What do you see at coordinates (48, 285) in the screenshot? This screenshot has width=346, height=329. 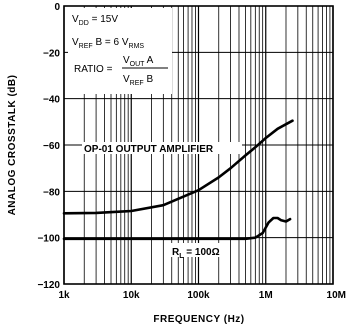 I see `y-tick-label: −120` at bounding box center [48, 285].